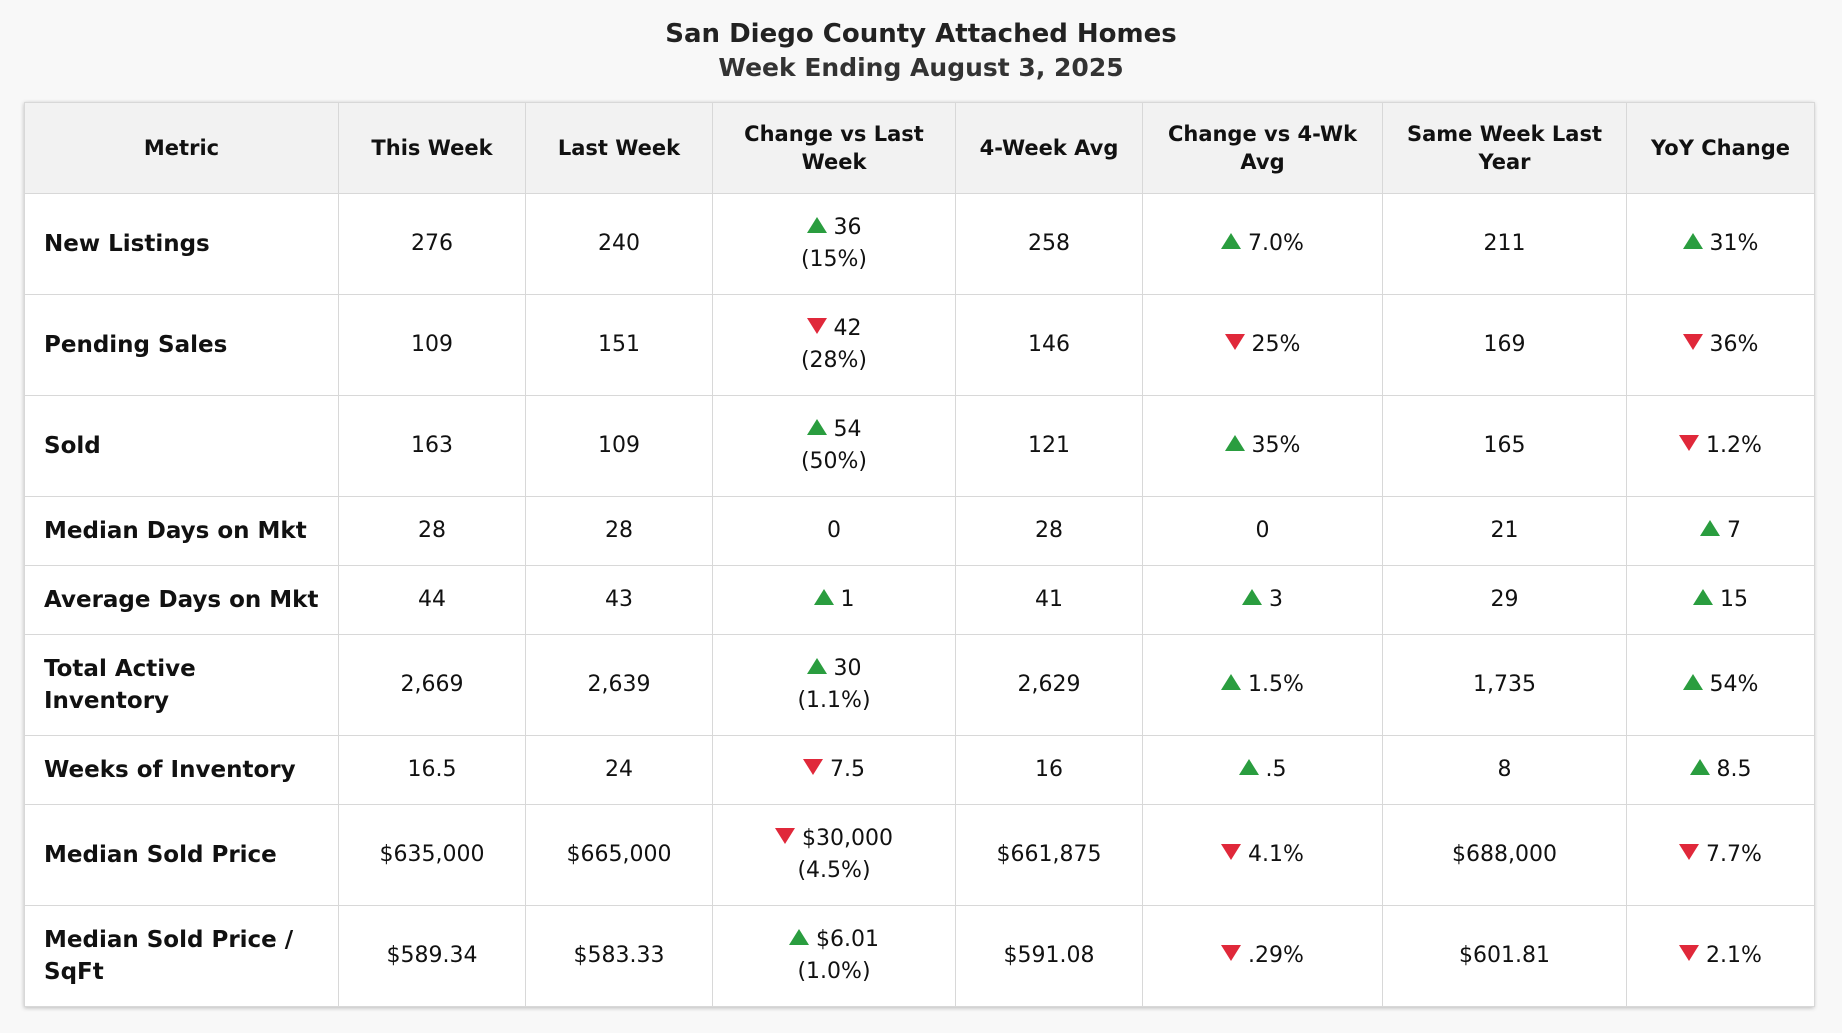 Image resolution: width=1842 pixels, height=1033 pixels. I want to click on change-vs-4wk-avg: 7.0%, so click(1262, 244).